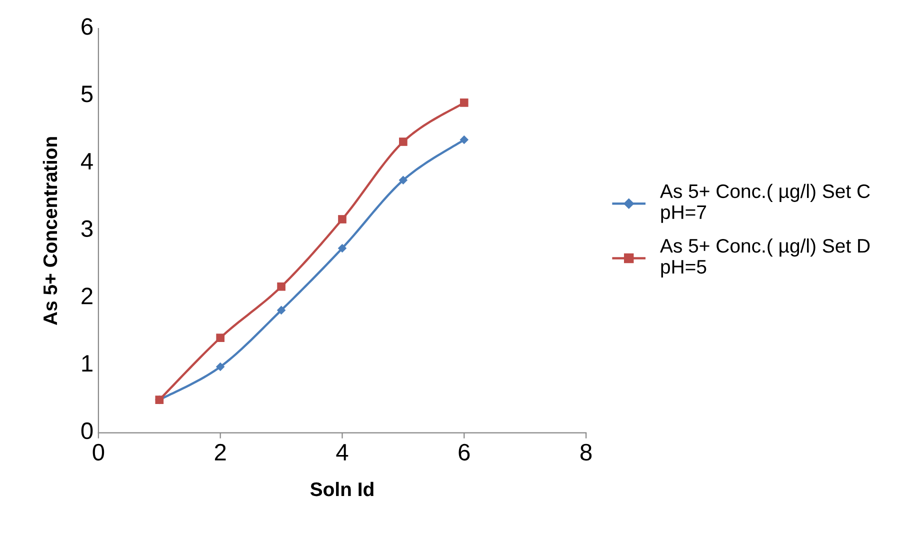 The width and height of the screenshot is (920, 539). Describe the element at coordinates (87, 229) in the screenshot. I see `y-tick-label: 3` at that location.